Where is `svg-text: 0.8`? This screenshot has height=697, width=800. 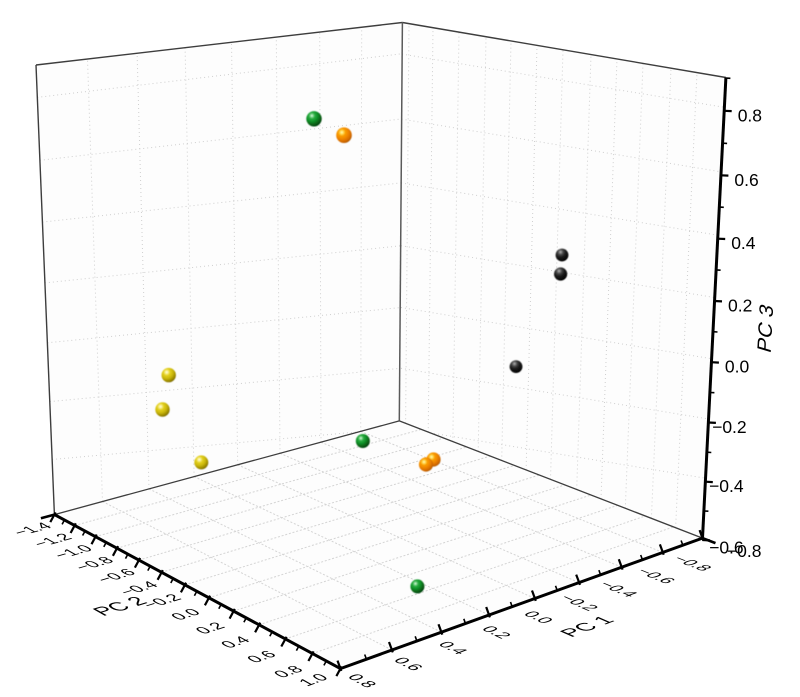
svg-text: 0.8 is located at coordinates (750, 115).